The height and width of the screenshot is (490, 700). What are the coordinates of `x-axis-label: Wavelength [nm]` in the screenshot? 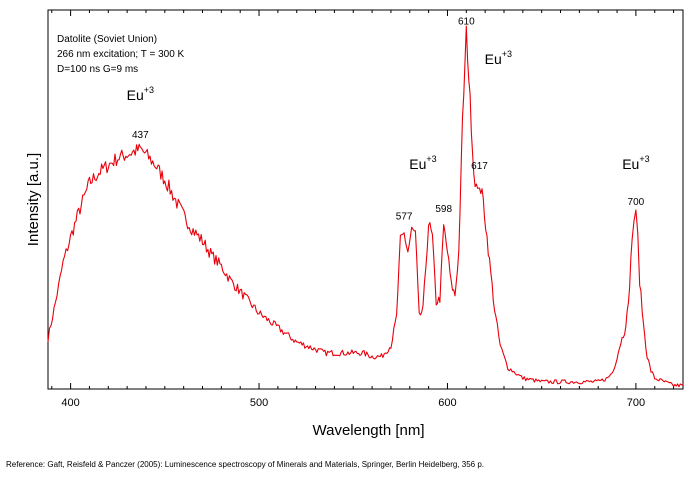 It's located at (369, 430).